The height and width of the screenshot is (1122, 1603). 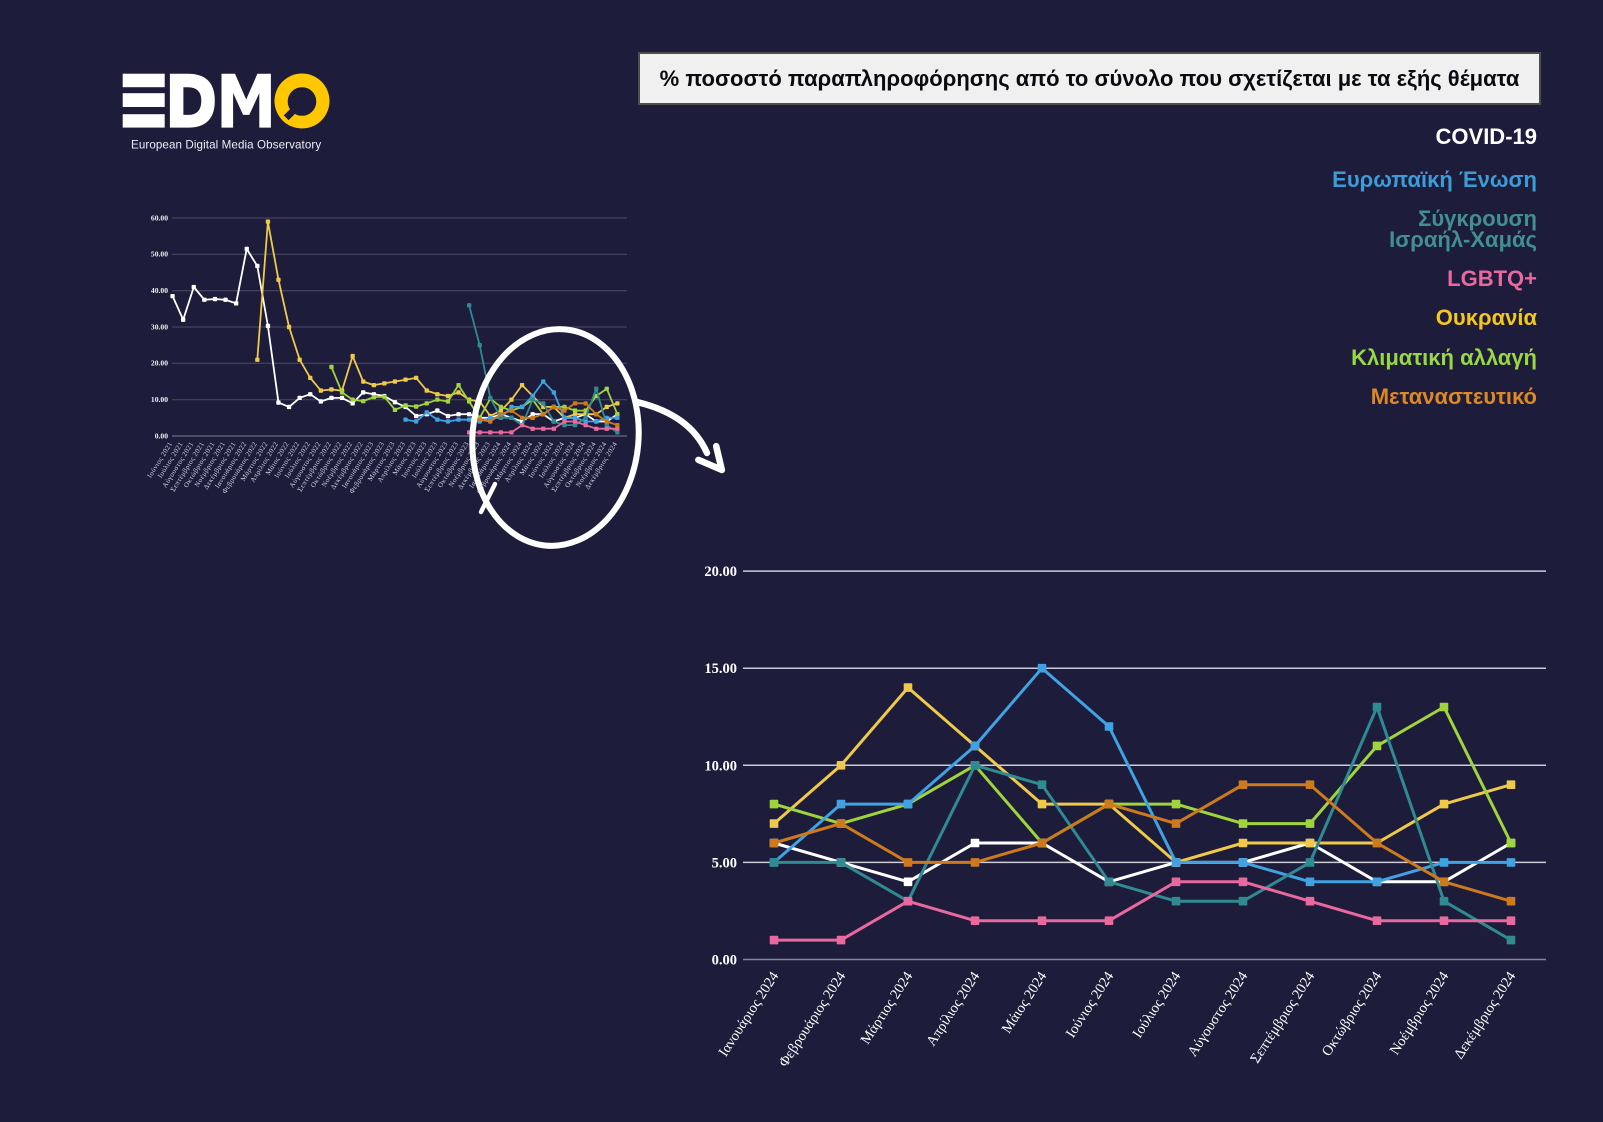 What do you see at coordinates (1420, 1013) in the screenshot?
I see `svg-text: Νοέμβριος 2024` at bounding box center [1420, 1013].